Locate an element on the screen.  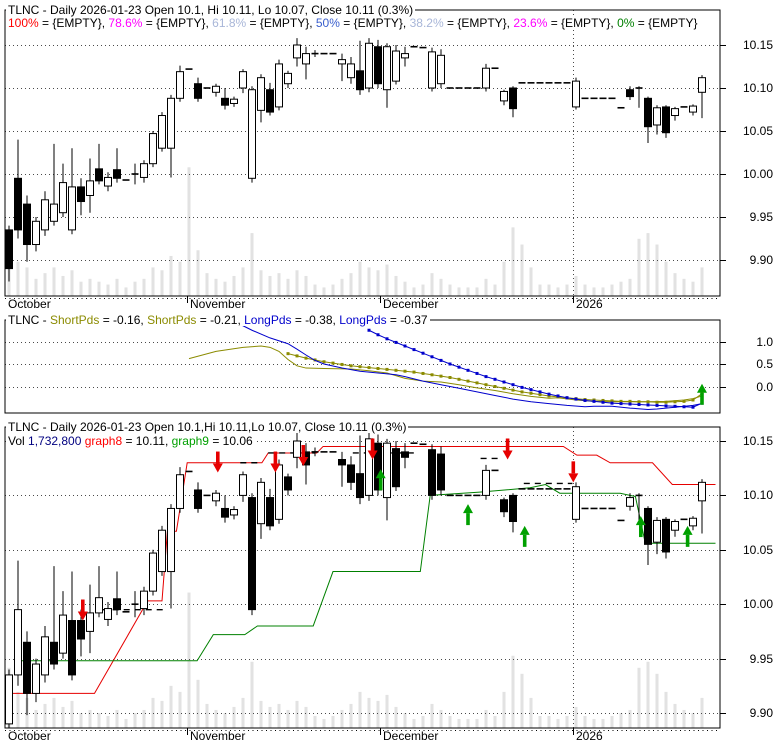
indicator-legend-item: = -0.38, is located at coordinates (315, 320).